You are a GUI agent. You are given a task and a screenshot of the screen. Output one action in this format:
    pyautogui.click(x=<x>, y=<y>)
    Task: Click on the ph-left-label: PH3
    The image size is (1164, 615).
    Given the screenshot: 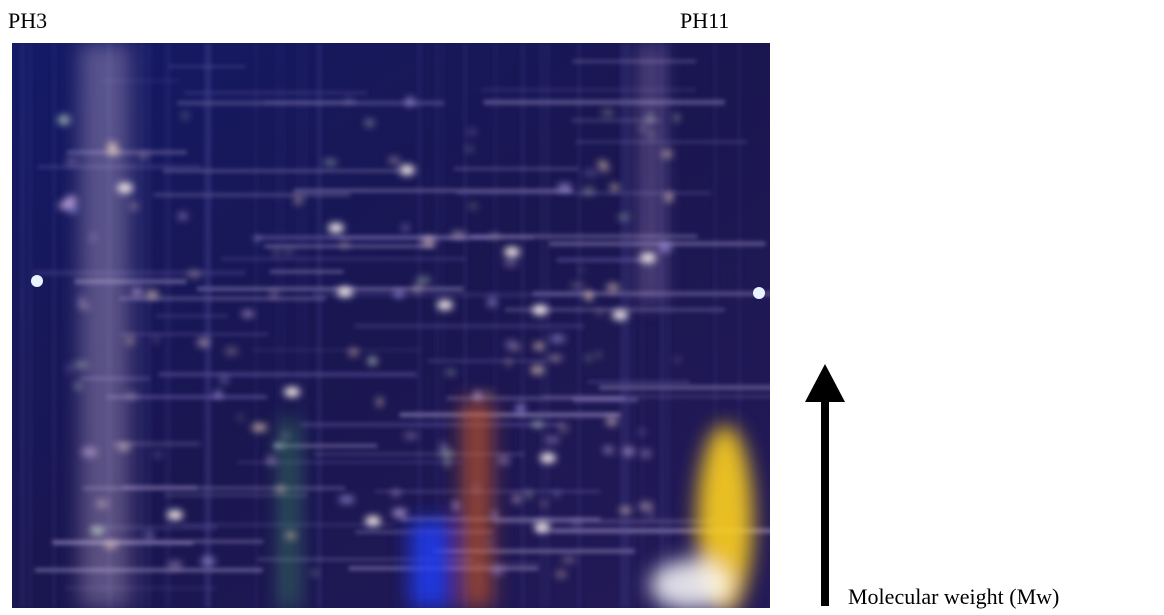 What is the action you would take?
    pyautogui.click(x=27, y=20)
    